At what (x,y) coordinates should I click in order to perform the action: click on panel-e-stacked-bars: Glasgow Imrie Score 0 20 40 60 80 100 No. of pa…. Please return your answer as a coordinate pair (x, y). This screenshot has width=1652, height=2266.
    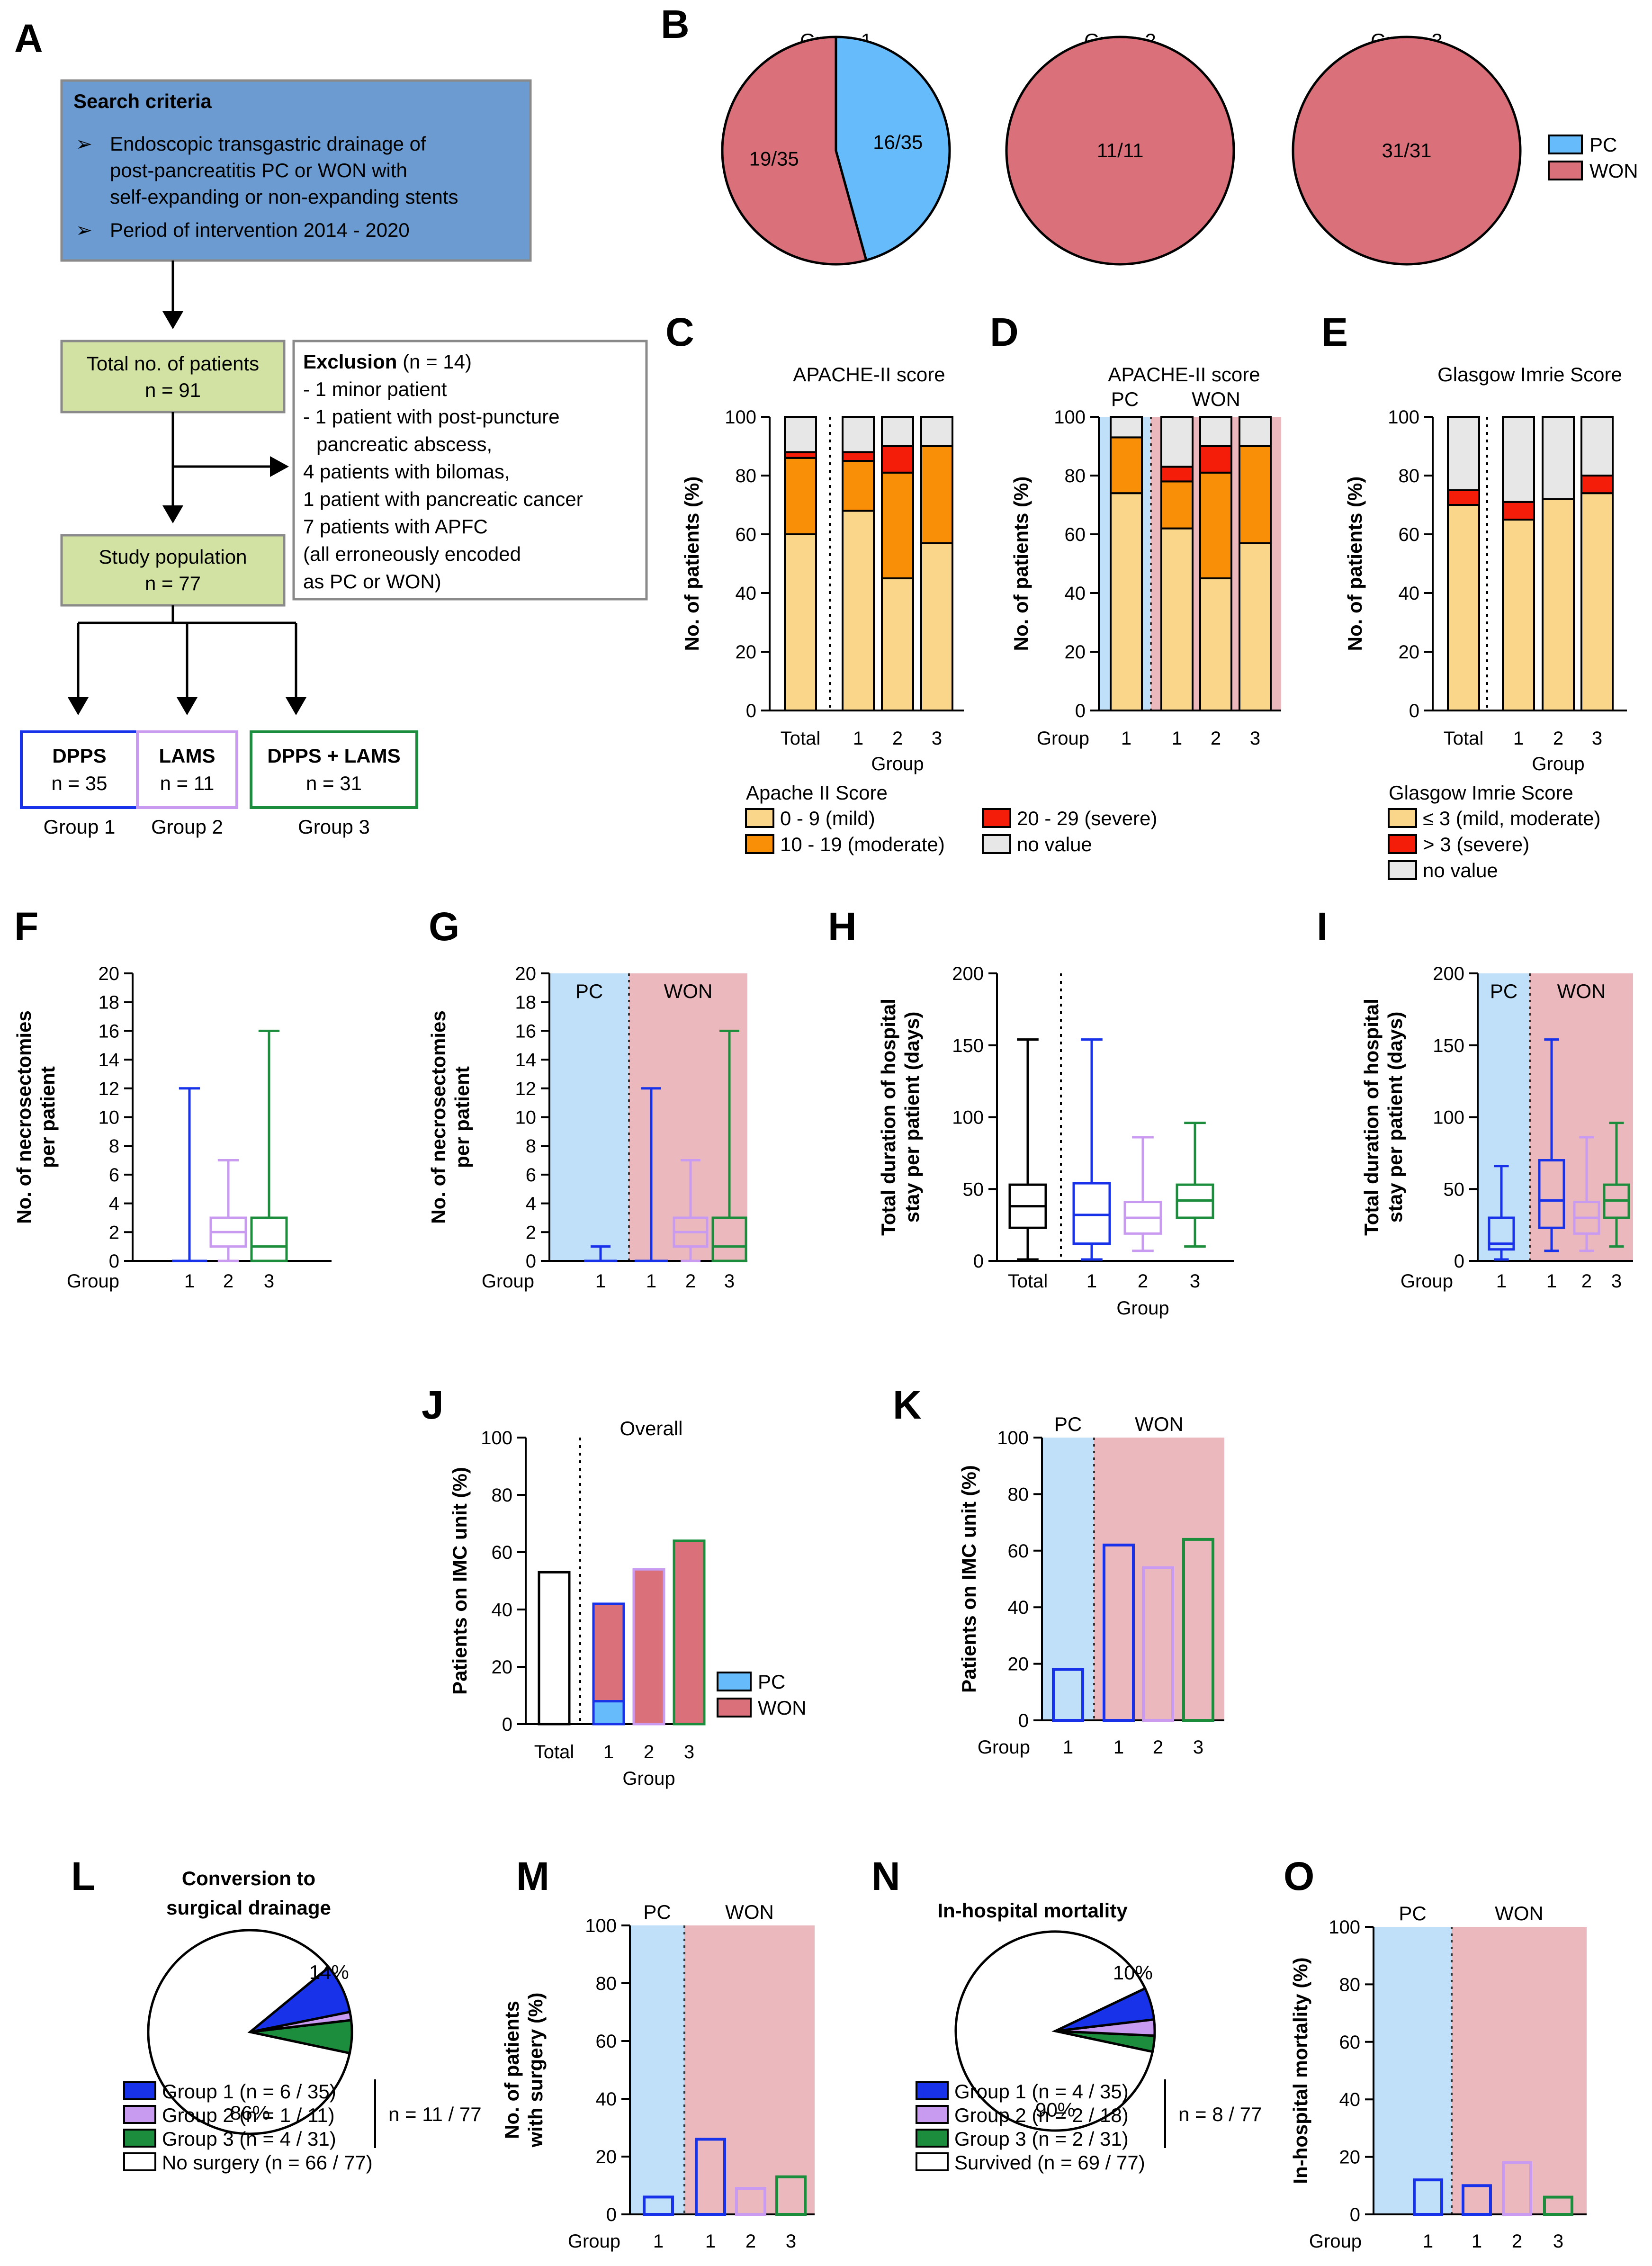
    Looking at the image, I should click on (1485, 568).